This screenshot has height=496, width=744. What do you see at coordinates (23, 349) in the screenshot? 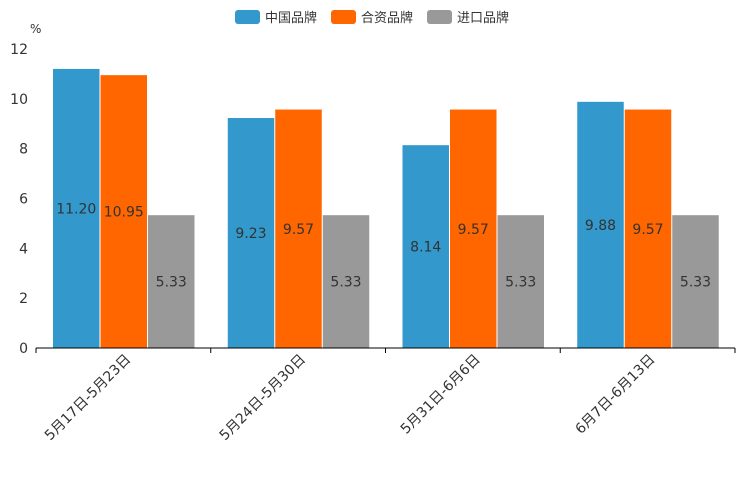
I see `y-tick-label-0: 0` at bounding box center [23, 349].